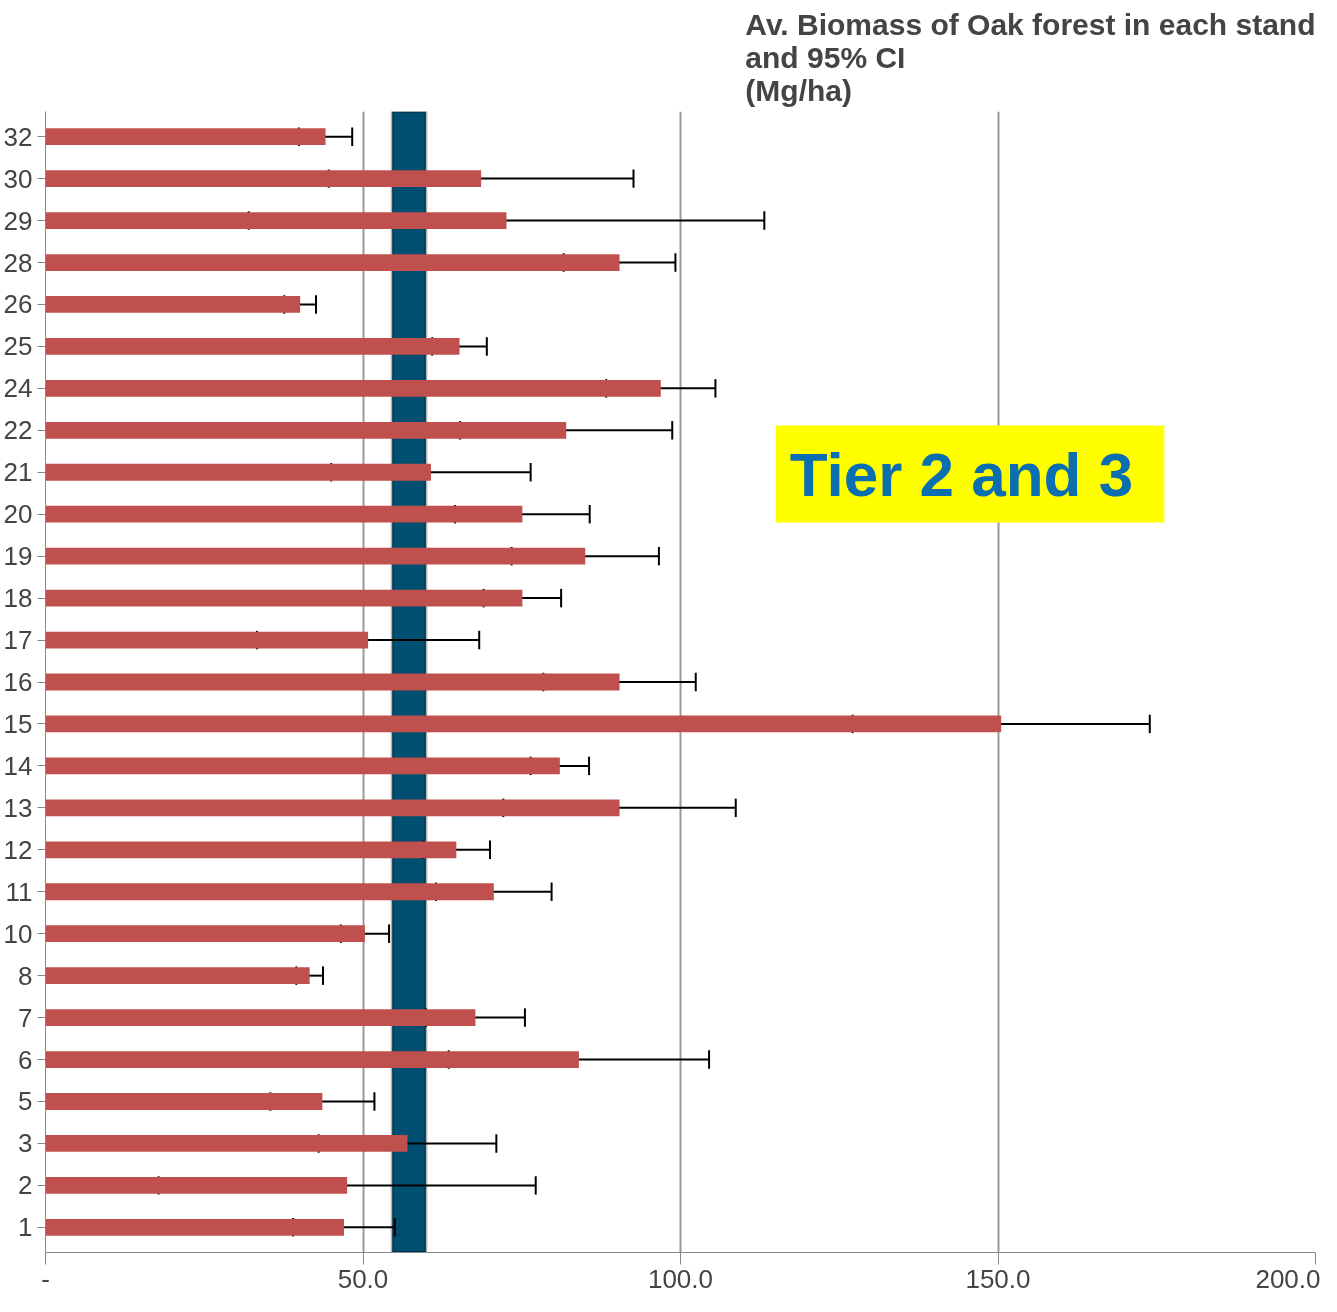  What do you see at coordinates (25, 975) in the screenshot?
I see `y-tick-label: 8` at bounding box center [25, 975].